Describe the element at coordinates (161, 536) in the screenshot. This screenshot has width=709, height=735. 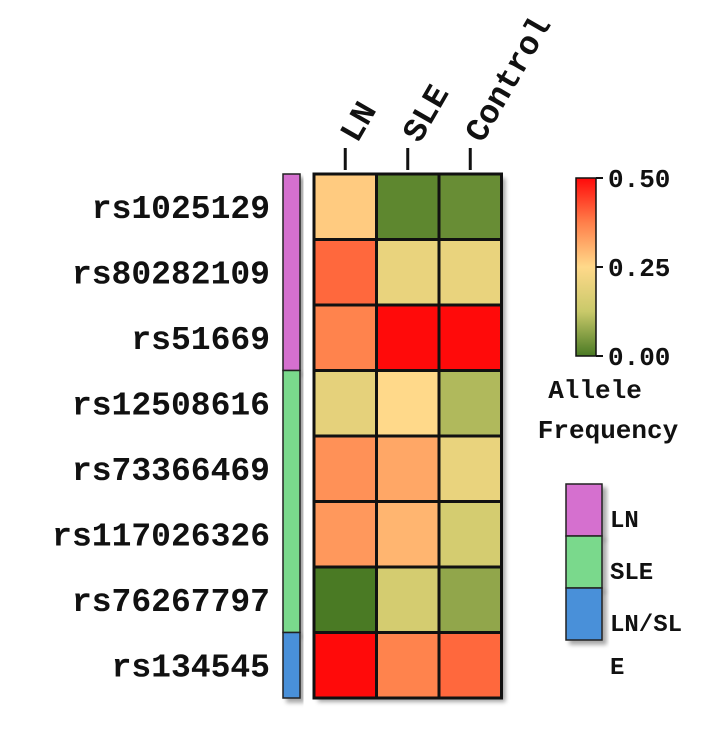
I see `row-label: rs117026326` at that location.